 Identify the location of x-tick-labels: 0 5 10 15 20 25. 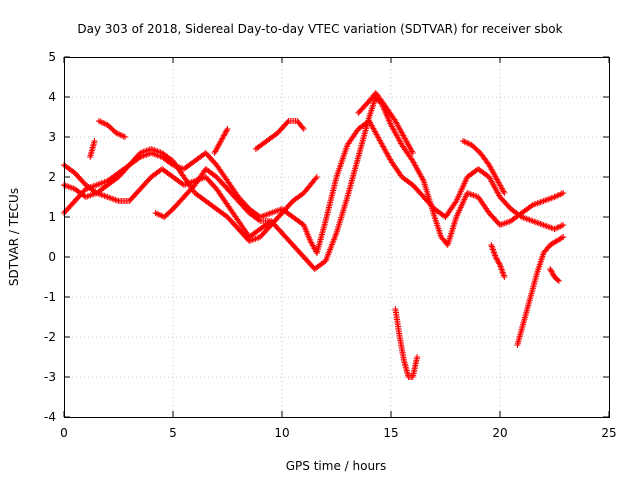
(338, 433).